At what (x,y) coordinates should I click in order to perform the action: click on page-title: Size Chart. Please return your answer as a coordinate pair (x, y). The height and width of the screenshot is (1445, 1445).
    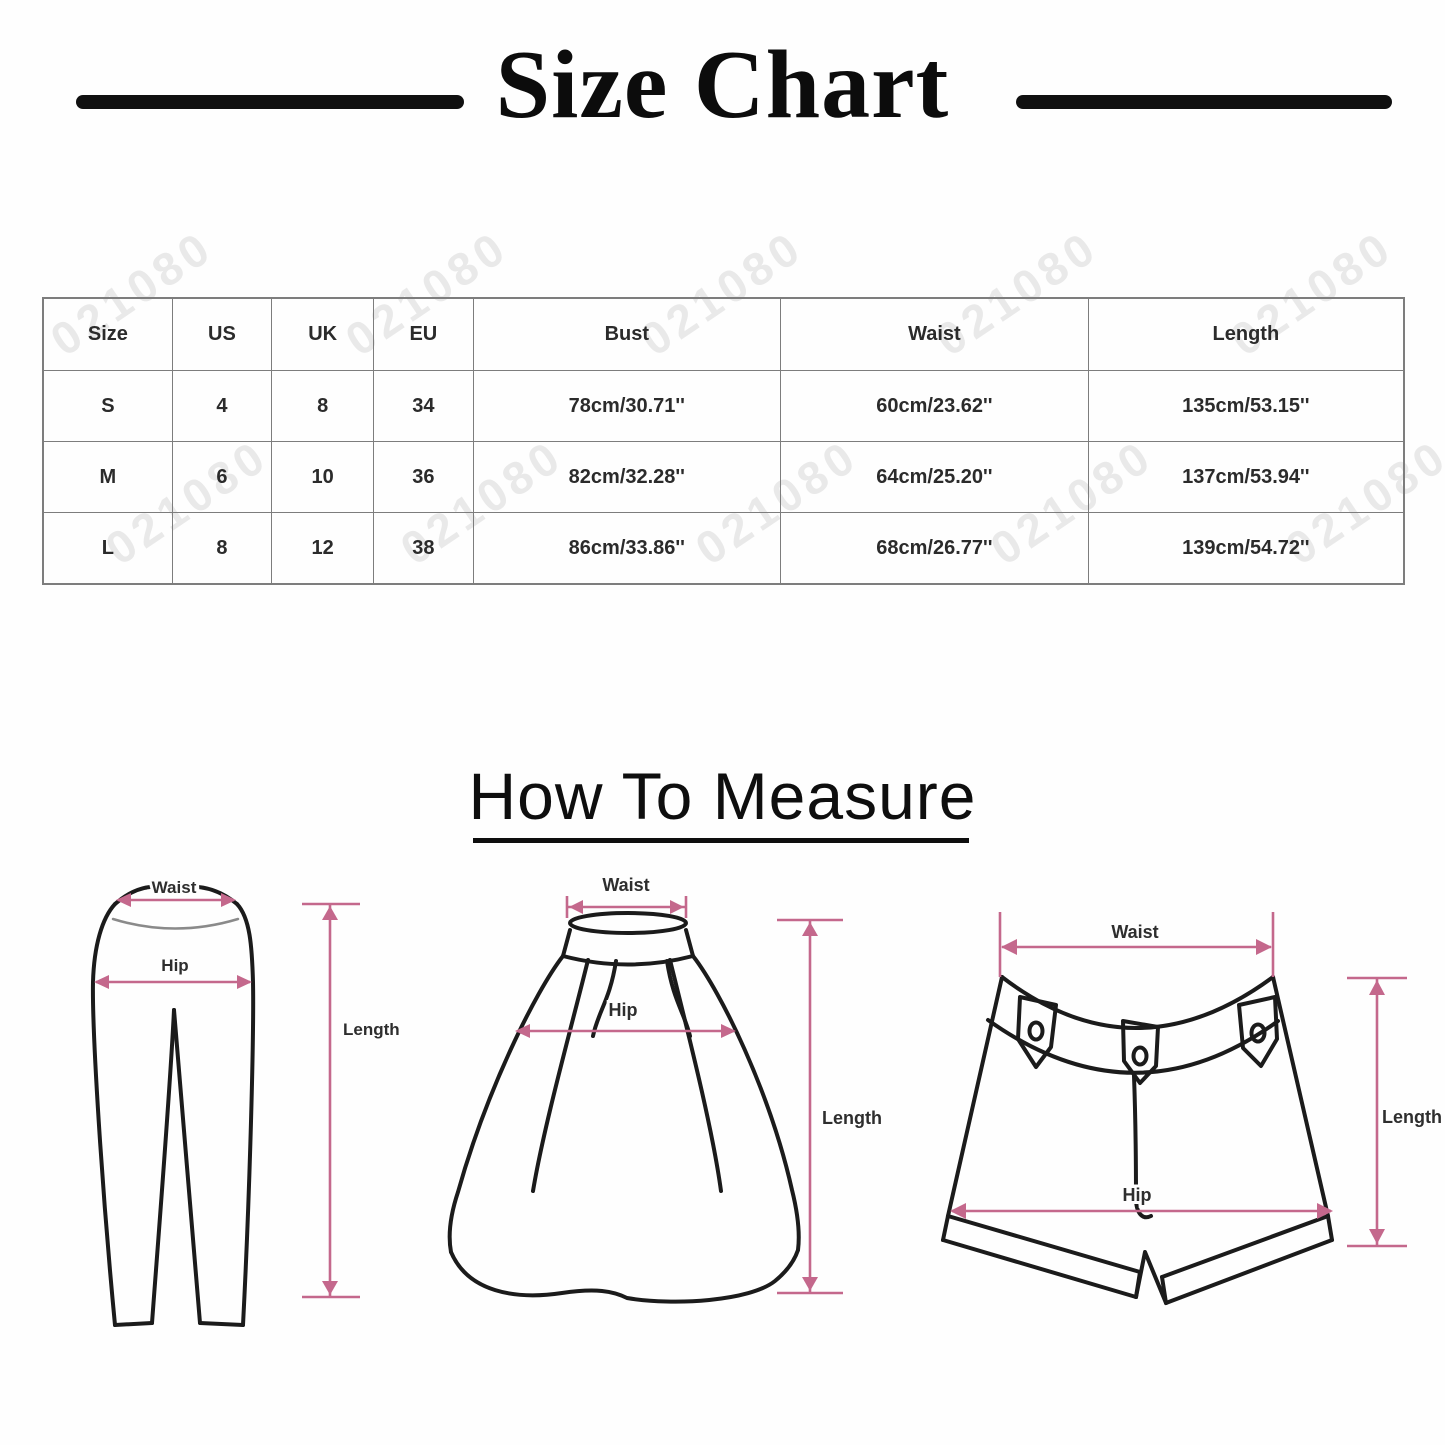
    Looking at the image, I should click on (722, 85).